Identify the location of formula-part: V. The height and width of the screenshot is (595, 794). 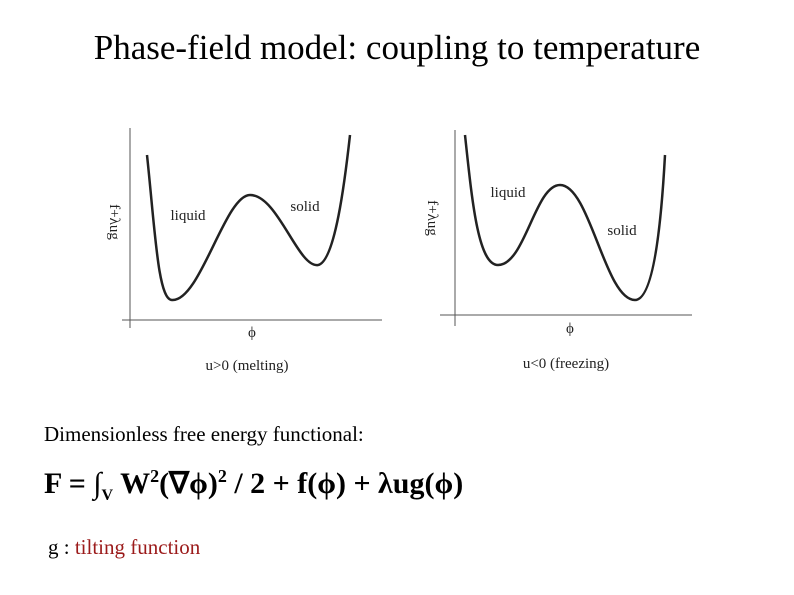
(107, 495).